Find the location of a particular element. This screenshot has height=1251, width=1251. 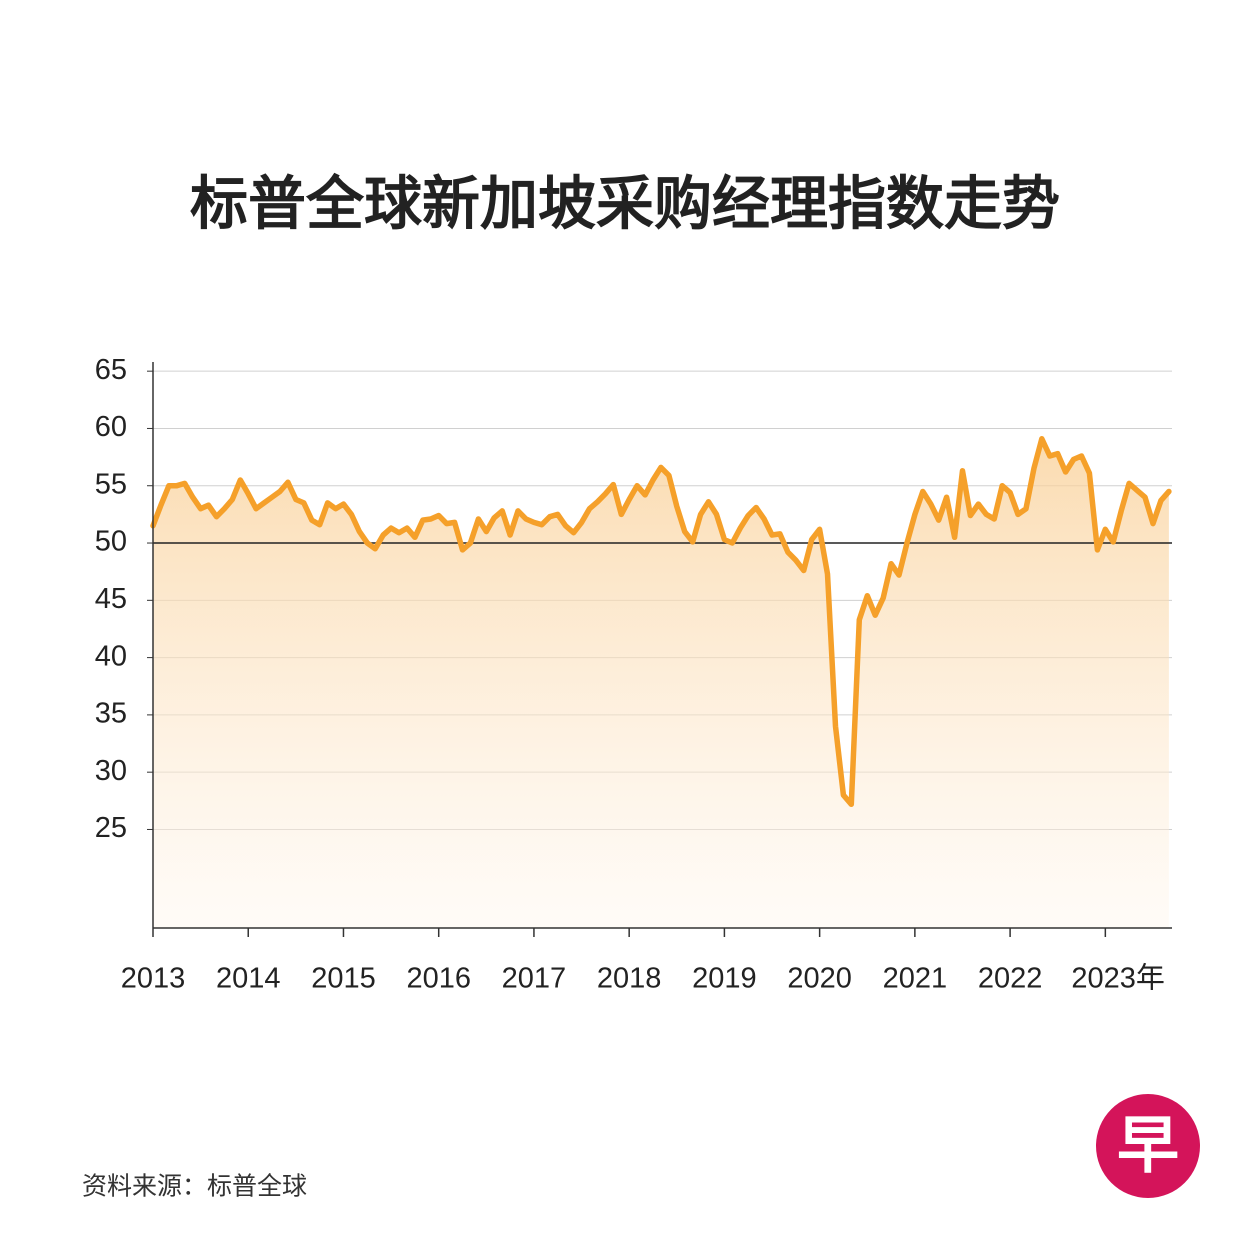

logo-badge is located at coordinates (1148, 1146).